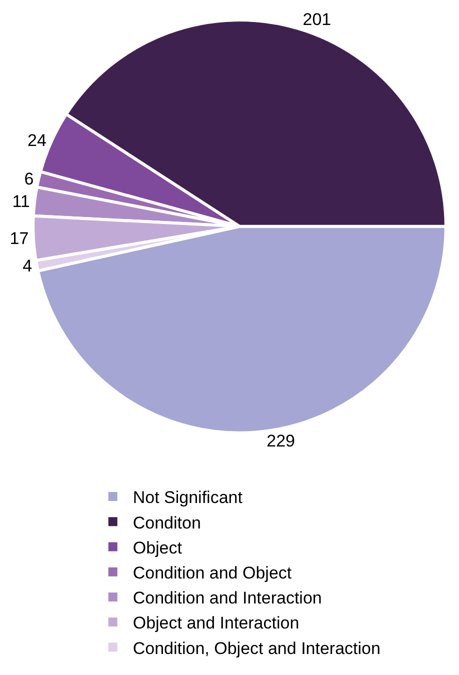  What do you see at coordinates (317, 20) in the screenshot?
I see `data-label: 201` at bounding box center [317, 20].